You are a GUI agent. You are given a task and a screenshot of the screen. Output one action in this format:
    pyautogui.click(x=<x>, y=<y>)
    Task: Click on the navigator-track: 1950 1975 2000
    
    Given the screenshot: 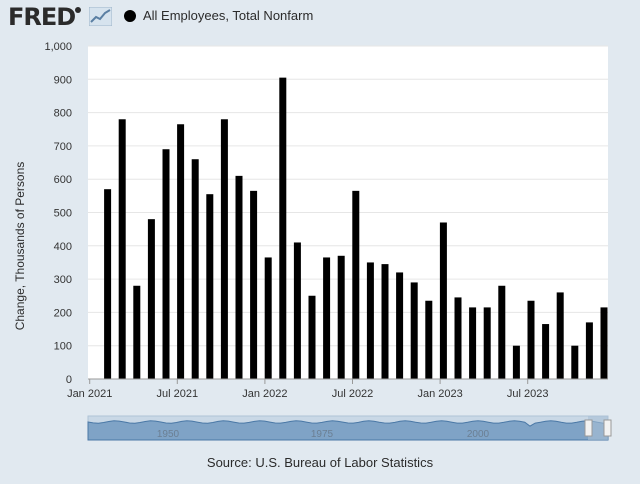 What is the action you would take?
    pyautogui.click(x=320, y=429)
    